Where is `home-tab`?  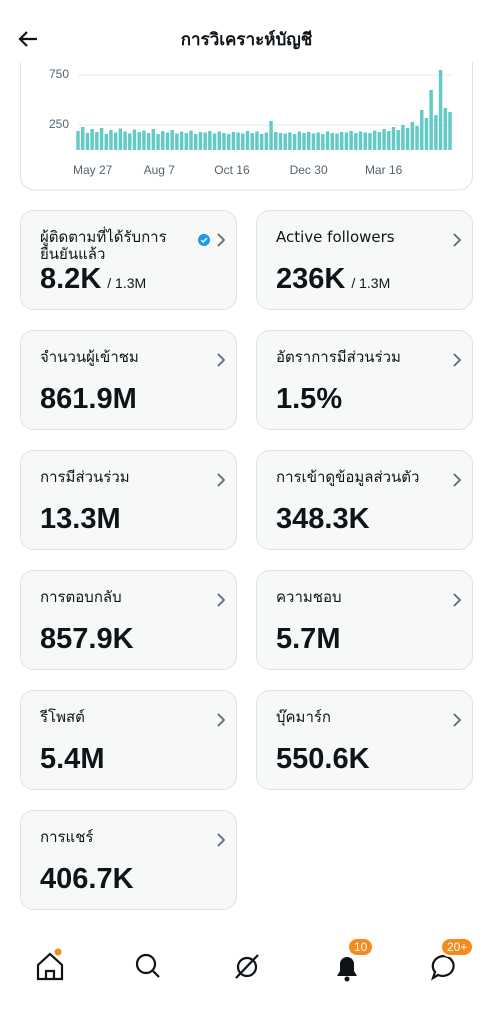
home-tab is located at coordinates (50, 964).